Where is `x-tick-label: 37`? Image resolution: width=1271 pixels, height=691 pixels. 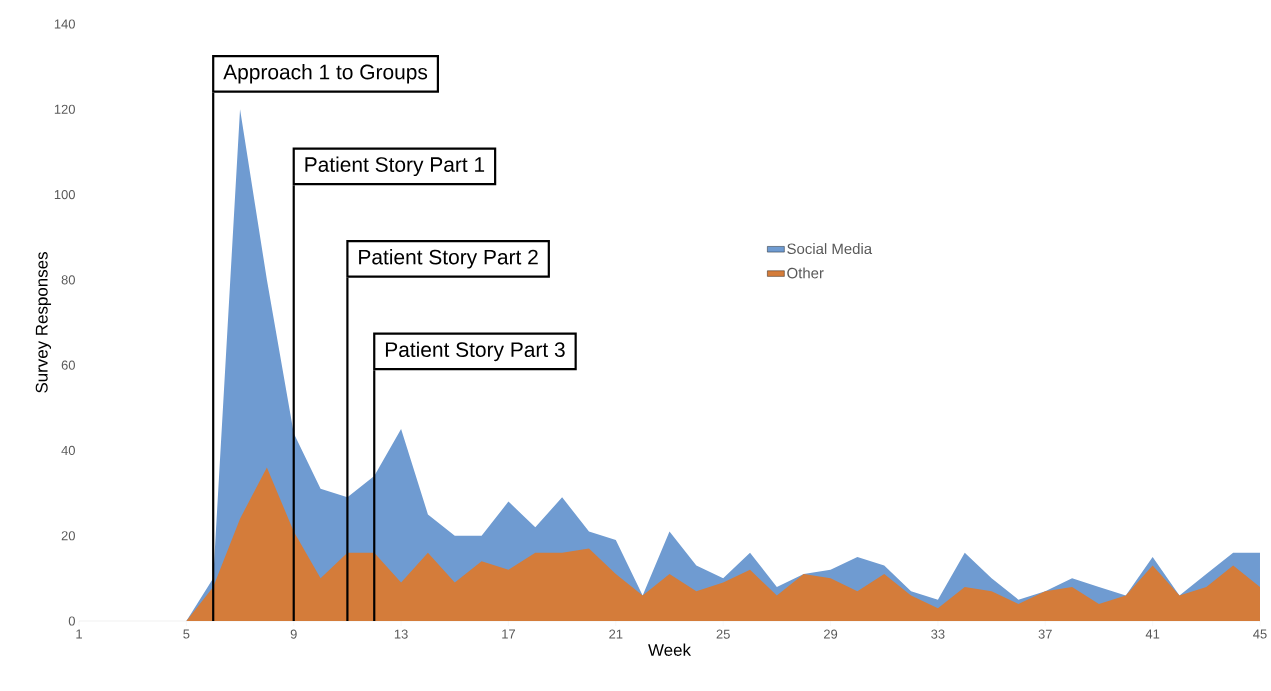 x-tick-label: 37 is located at coordinates (1045, 634).